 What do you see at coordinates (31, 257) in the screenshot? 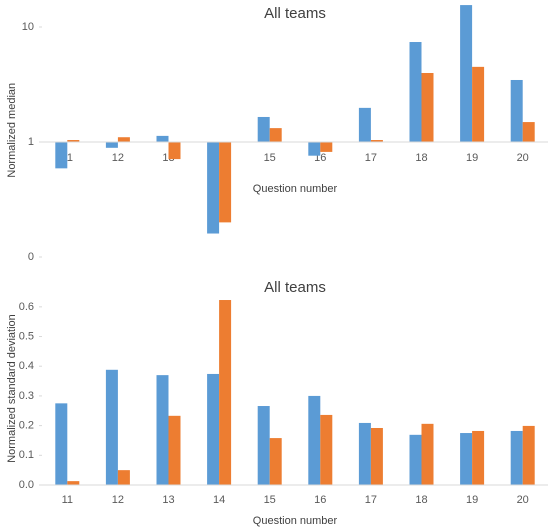
I see `y-tick-label: 0` at bounding box center [31, 257].